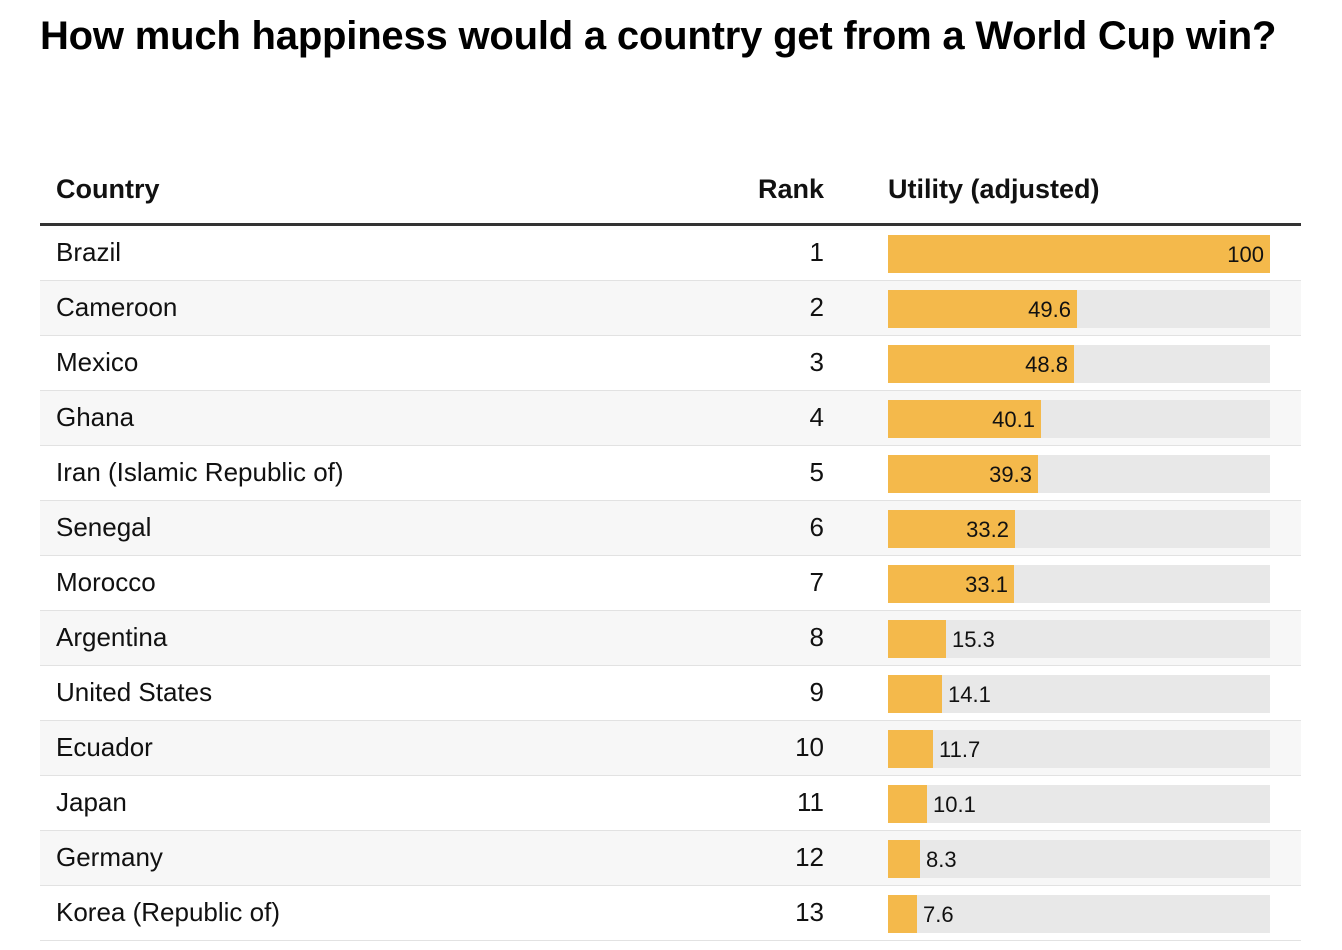  What do you see at coordinates (816, 472) in the screenshot?
I see `rank-cell: 5` at bounding box center [816, 472].